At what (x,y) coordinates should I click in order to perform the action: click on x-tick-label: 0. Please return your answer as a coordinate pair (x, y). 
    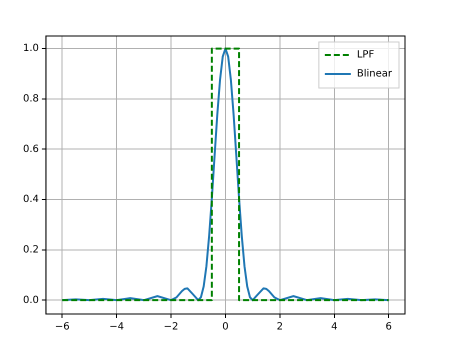
    Looking at the image, I should click on (225, 327).